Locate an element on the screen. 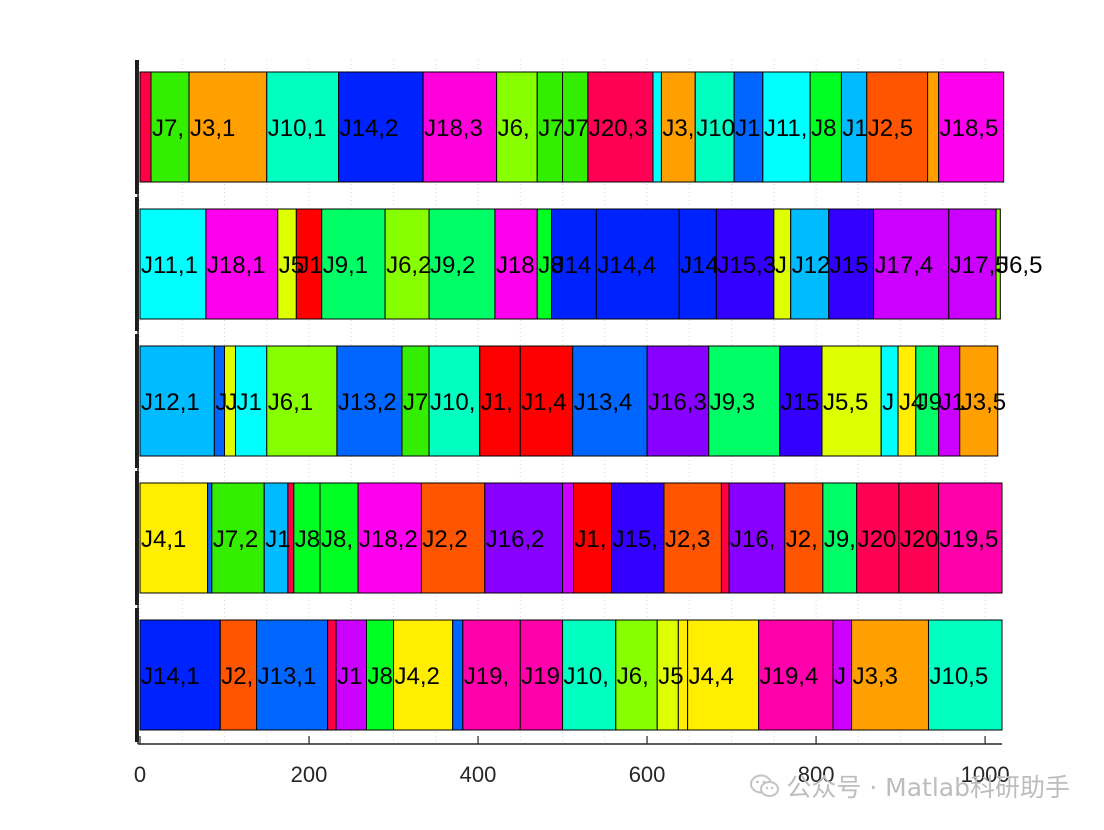 Image resolution: width=1104 pixels, height=830 pixels. task-label: J13,1 is located at coordinates (287, 676).